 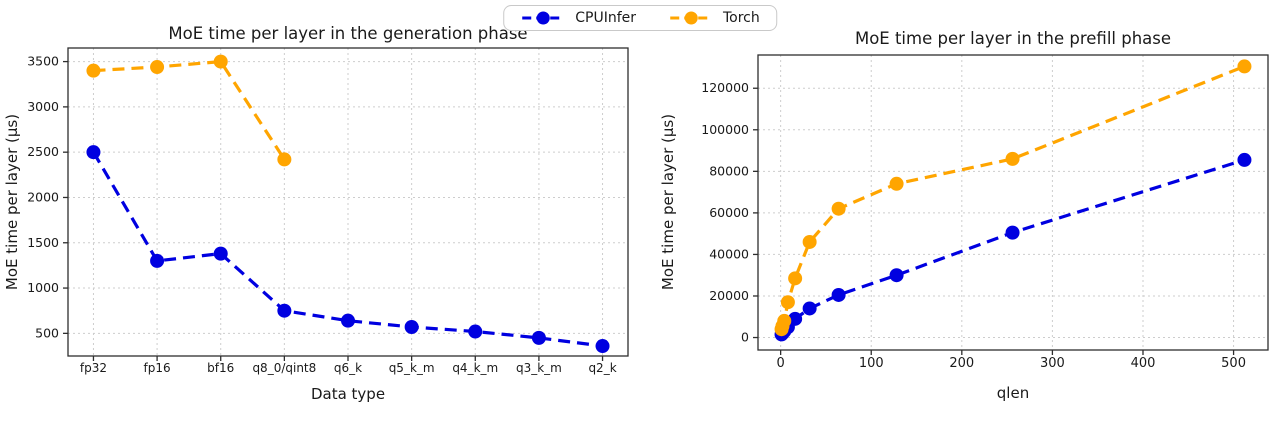 I want to click on svg-text: q8_0/qint8, so click(x=284, y=368).